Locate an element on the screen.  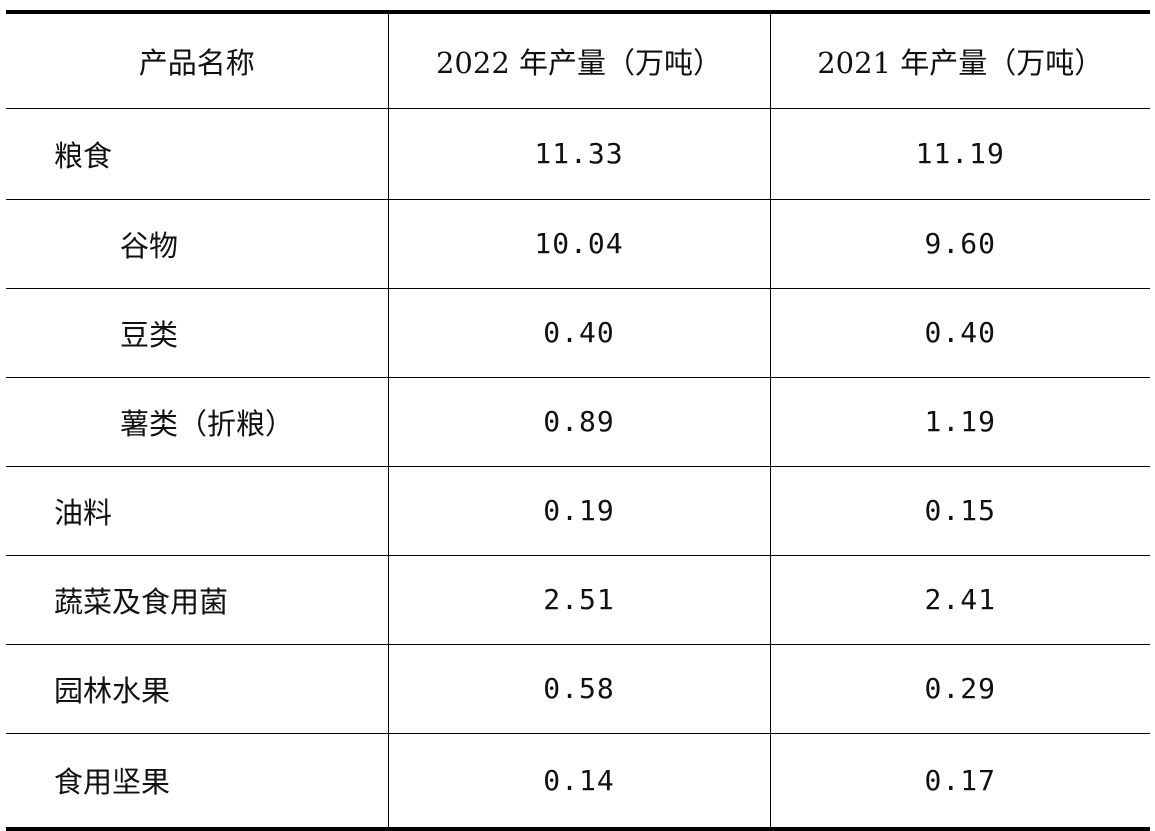
header-2021-output: 2021 年产量（万吨） is located at coordinates (959, 59).